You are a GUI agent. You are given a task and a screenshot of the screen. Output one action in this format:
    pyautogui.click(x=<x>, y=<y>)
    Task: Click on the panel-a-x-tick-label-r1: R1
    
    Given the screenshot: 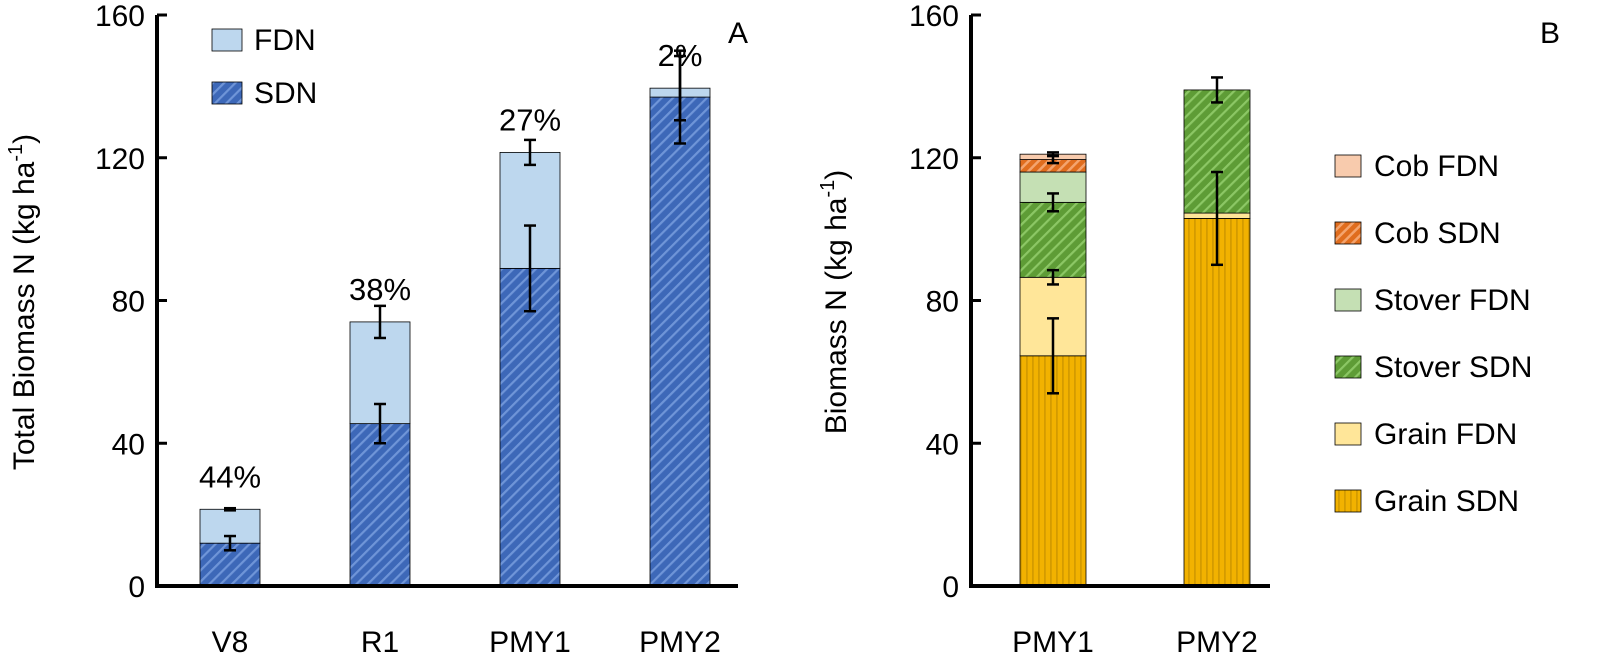 What is the action you would take?
    pyautogui.click(x=380, y=642)
    